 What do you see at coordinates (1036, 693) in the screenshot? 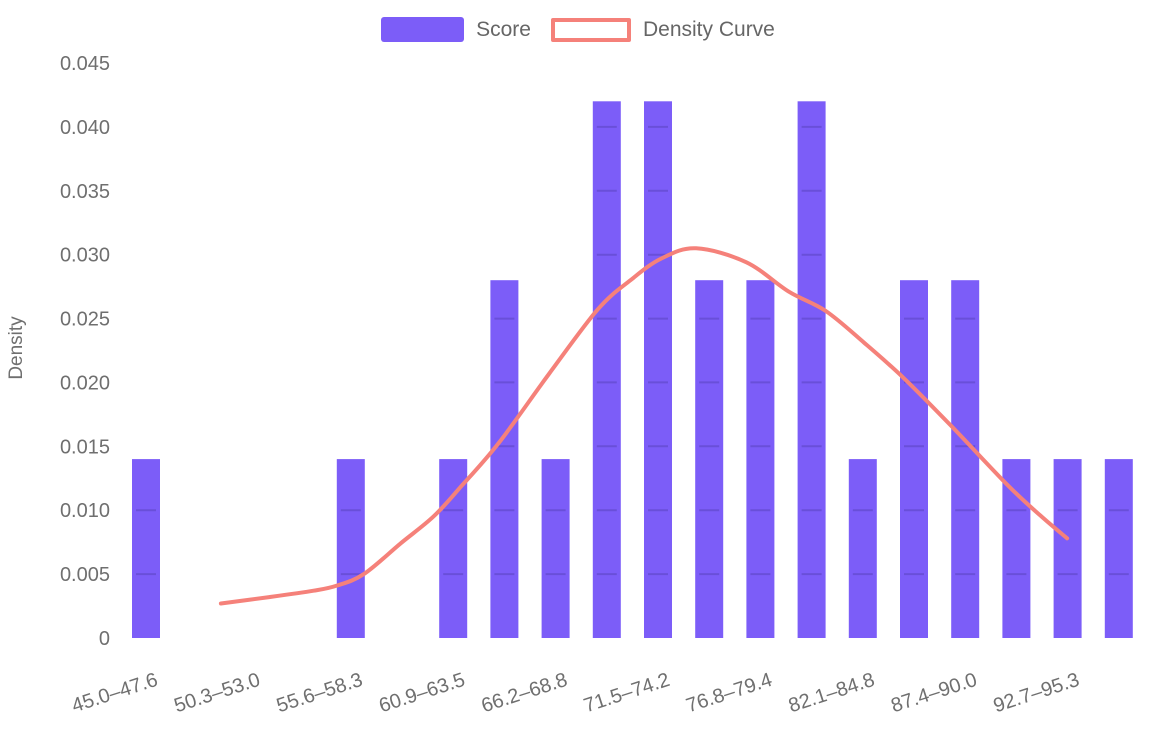
I see `x-tick-label: 92.7–95.3` at bounding box center [1036, 693].